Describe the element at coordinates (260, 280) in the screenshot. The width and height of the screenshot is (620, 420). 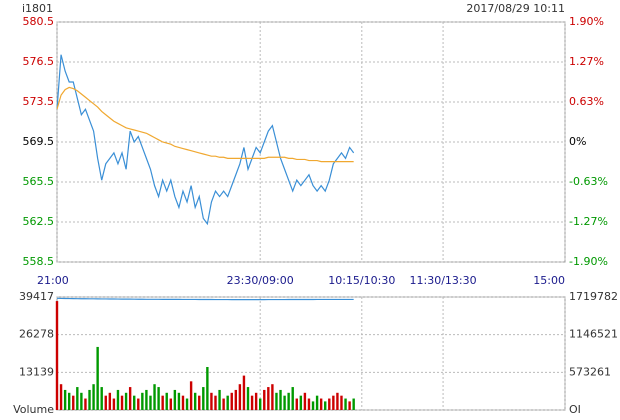
I see `x-tick-label: 23:30/09:00` at that location.